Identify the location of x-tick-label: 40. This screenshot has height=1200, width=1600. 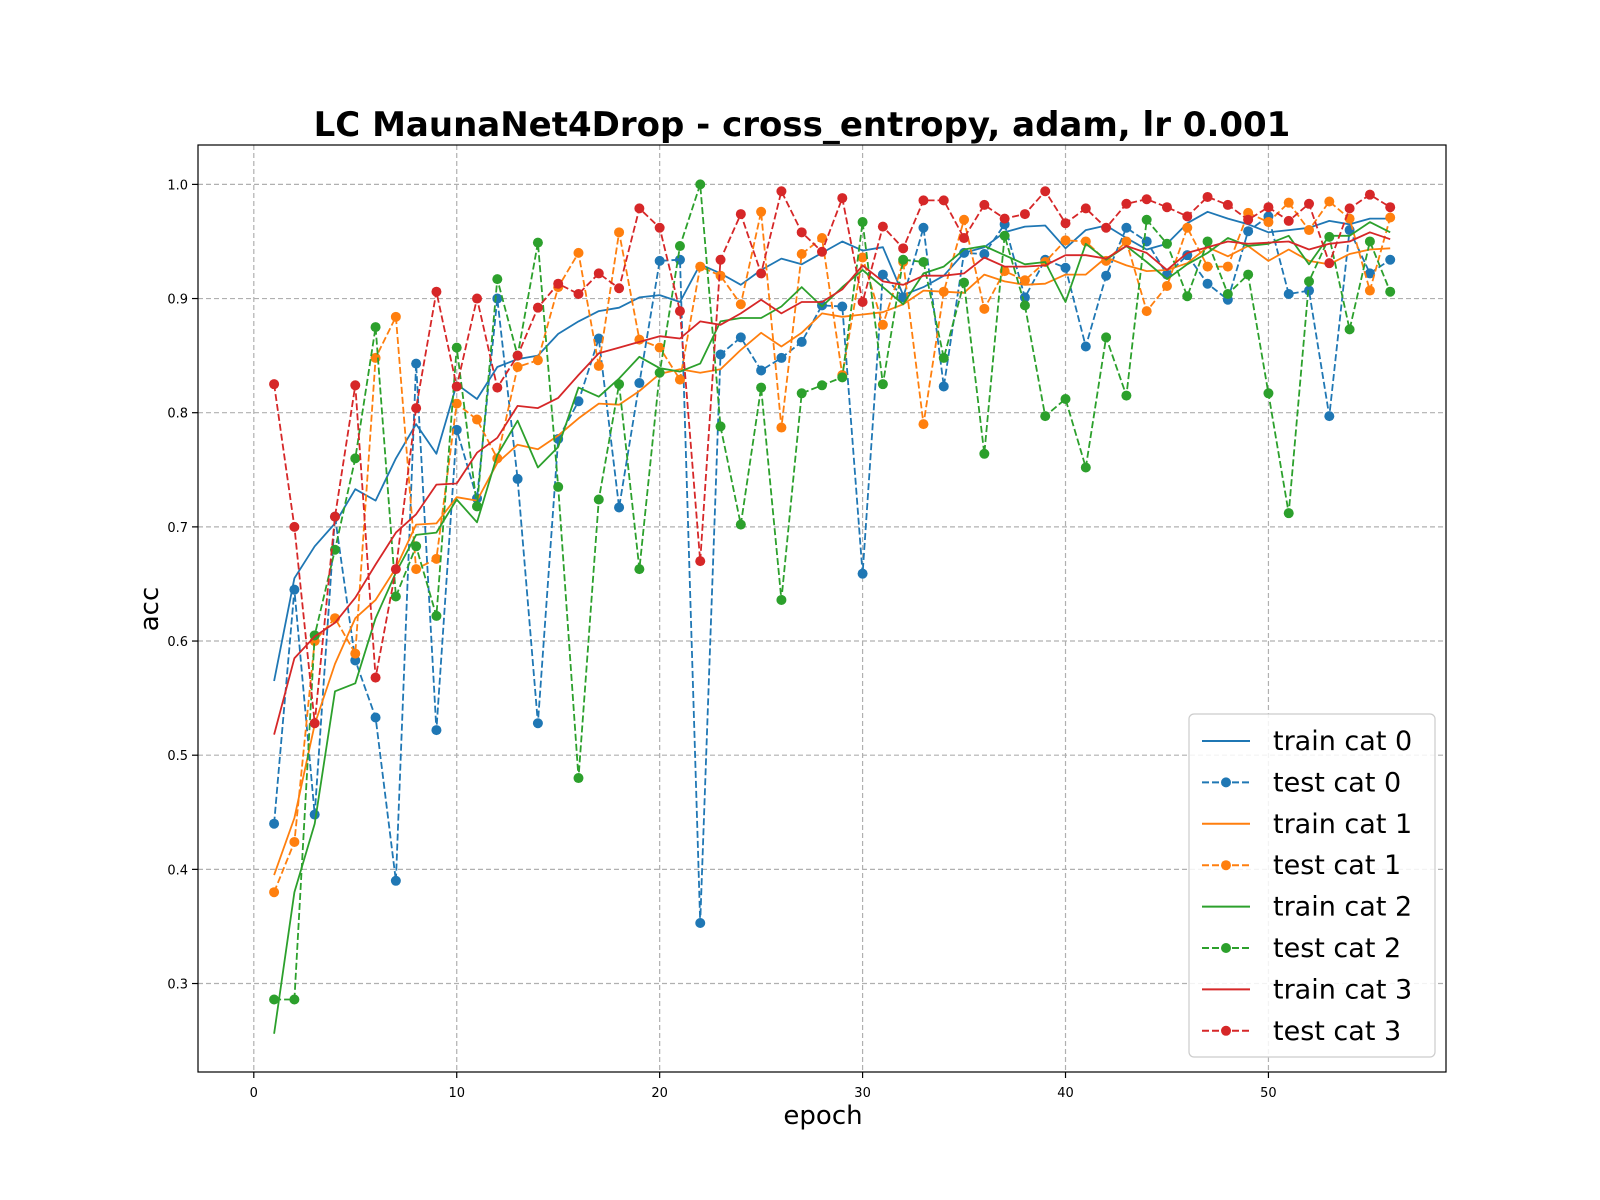
(1065, 1093).